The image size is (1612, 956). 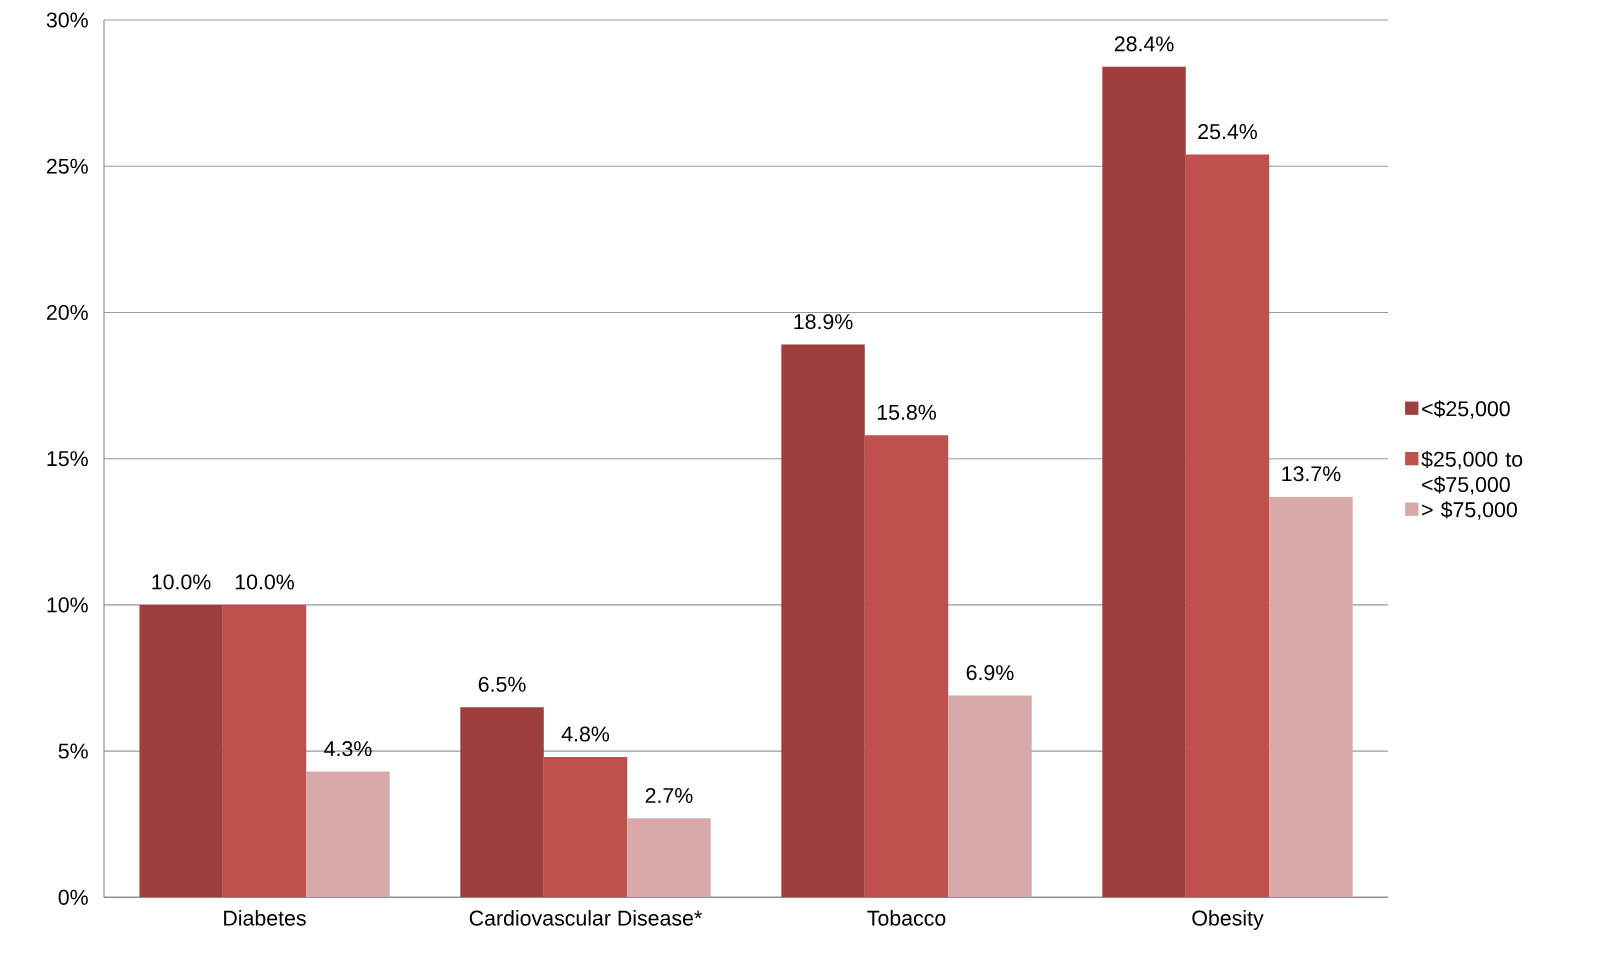 What do you see at coordinates (1469, 510) in the screenshot?
I see `legend-label: > $75,000` at bounding box center [1469, 510].